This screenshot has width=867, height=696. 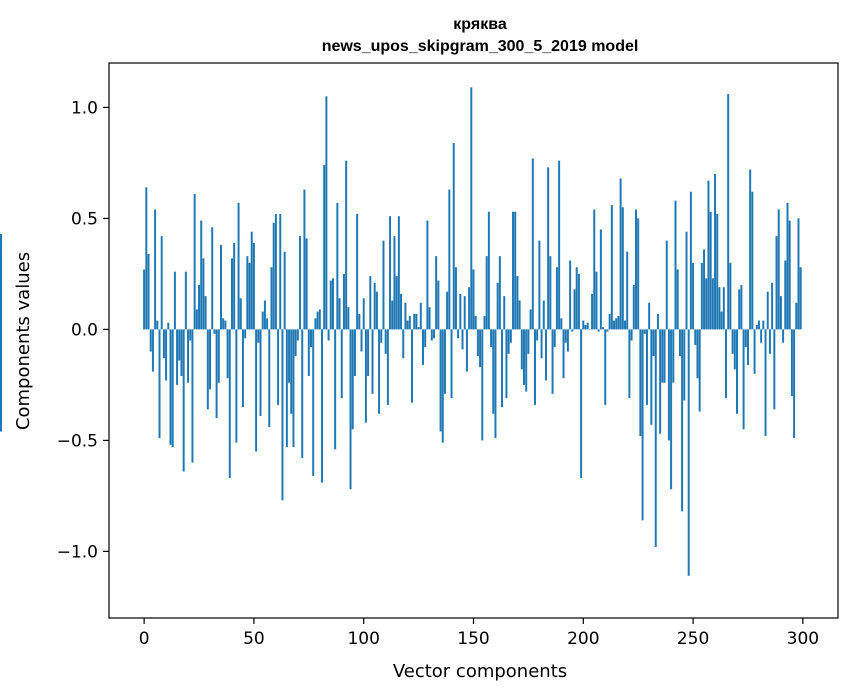 What do you see at coordinates (1, 376) in the screenshot?
I see `bar-component-undefined` at bounding box center [1, 376].